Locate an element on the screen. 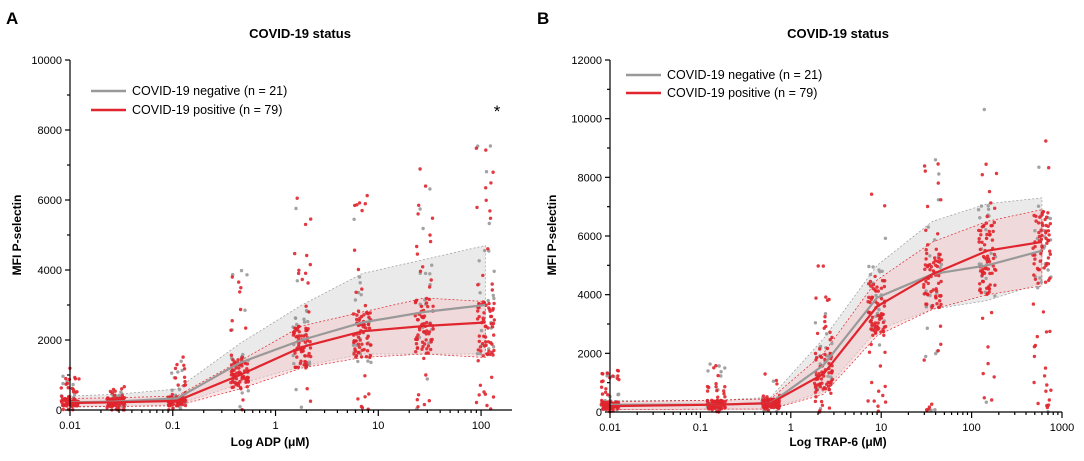 The width and height of the screenshot is (1084, 461). panel-a-x-axis-label: Log ADP (μM) is located at coordinates (270, 442).